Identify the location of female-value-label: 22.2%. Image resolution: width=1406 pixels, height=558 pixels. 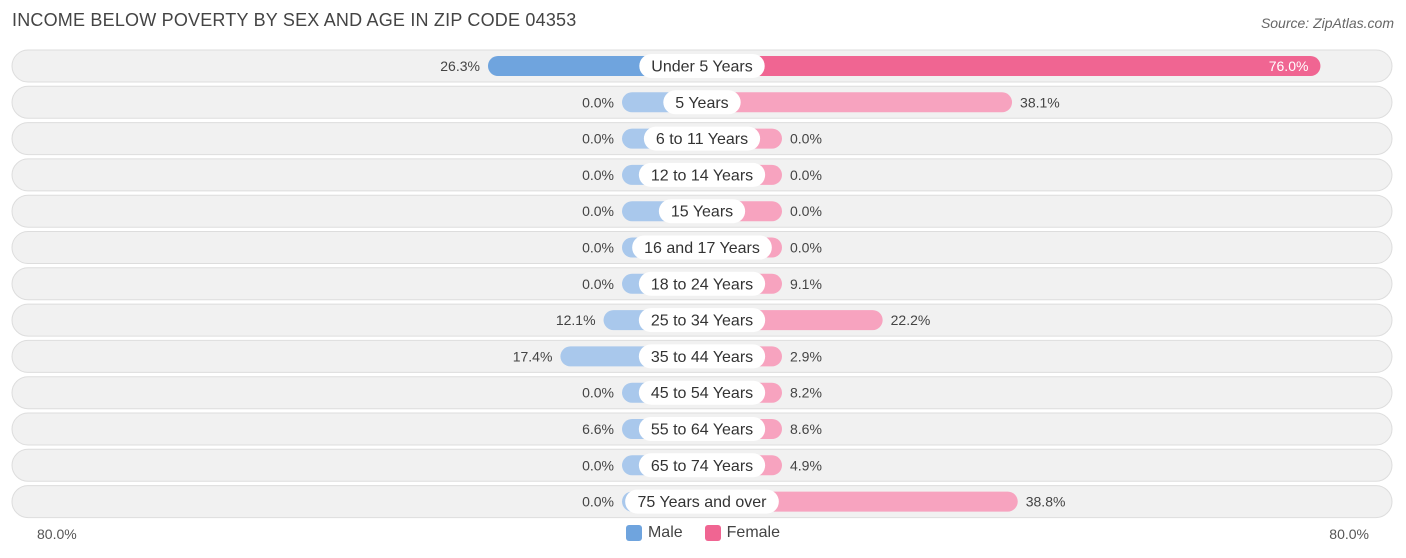
(911, 320).